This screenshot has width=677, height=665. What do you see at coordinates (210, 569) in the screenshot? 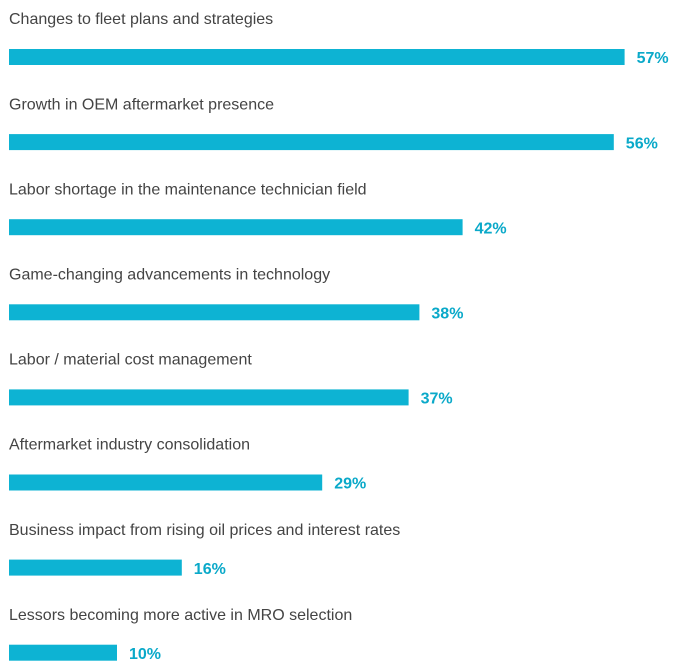
I see `value-label: 16%` at bounding box center [210, 569].